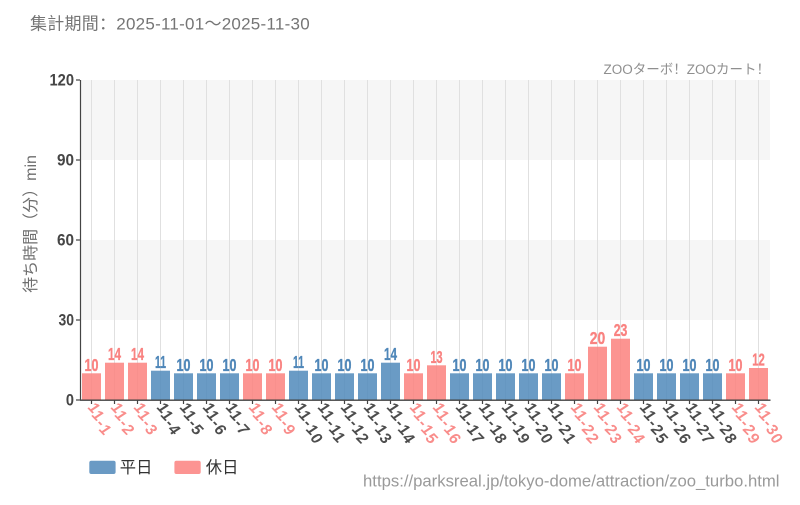  Describe the element at coordinates (31, 224) in the screenshot. I see `svg-text: 待ち時間（分）min` at that location.